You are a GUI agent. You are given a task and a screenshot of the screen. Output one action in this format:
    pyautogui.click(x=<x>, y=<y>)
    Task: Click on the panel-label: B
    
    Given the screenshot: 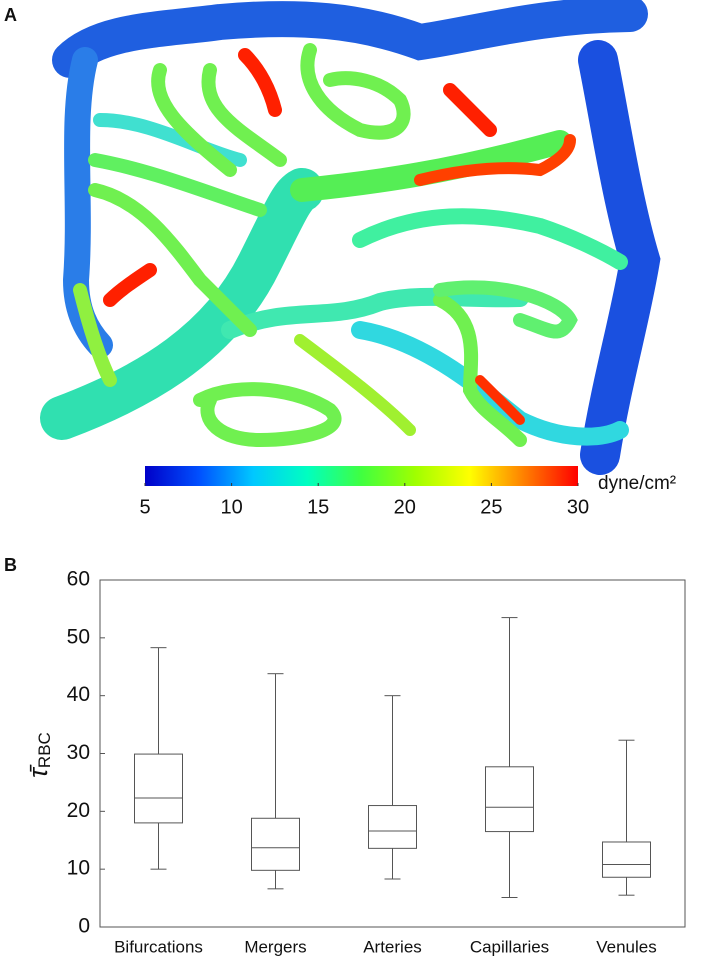 What is the action you would take?
    pyautogui.click(x=10, y=565)
    